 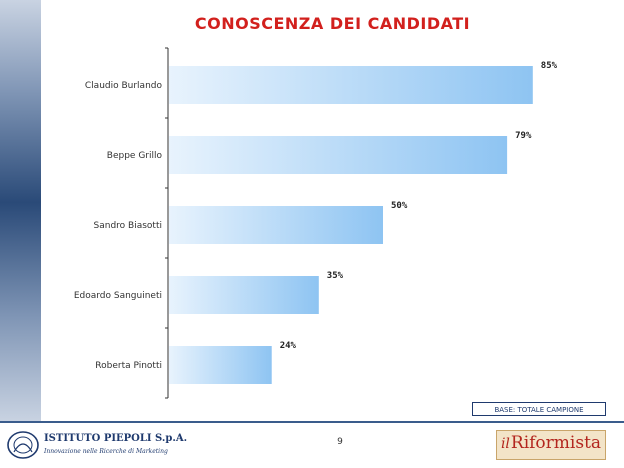 I want to click on institute-name: ISTITUTO PIEPOLI S.p.A., so click(x=116, y=438).